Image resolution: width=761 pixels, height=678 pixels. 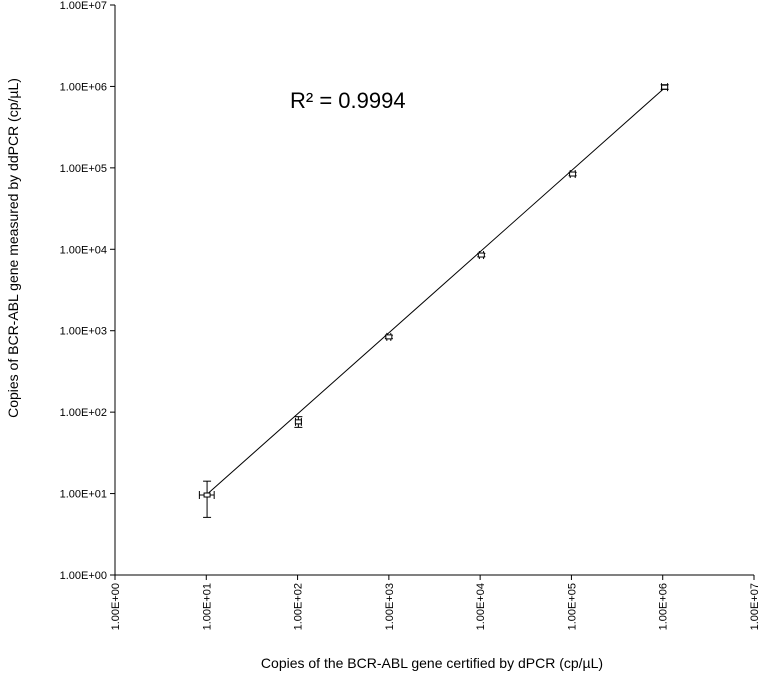 What do you see at coordinates (207, 606) in the screenshot?
I see `x-tick-label: 1.00E+01` at bounding box center [207, 606].